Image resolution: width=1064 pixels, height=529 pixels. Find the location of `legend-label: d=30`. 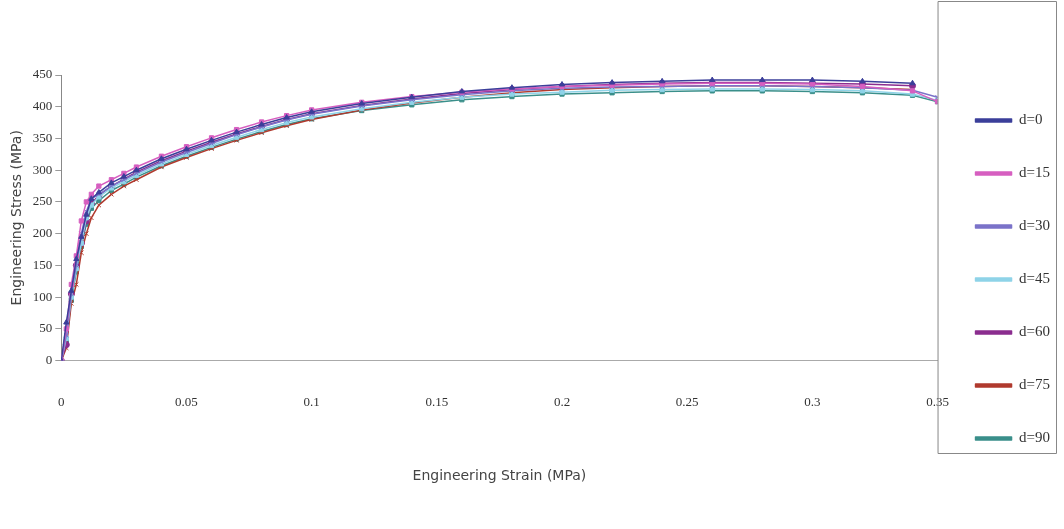

legend-label: d=30 is located at coordinates (1035, 225).